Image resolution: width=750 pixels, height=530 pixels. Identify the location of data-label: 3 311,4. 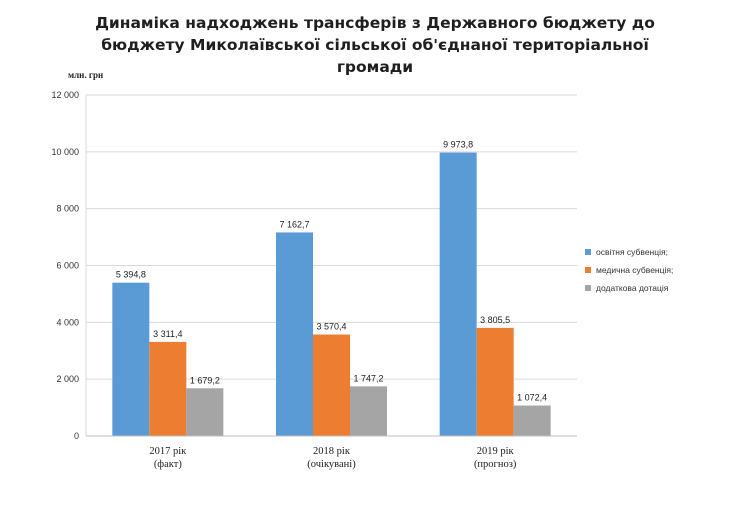
(167, 334).